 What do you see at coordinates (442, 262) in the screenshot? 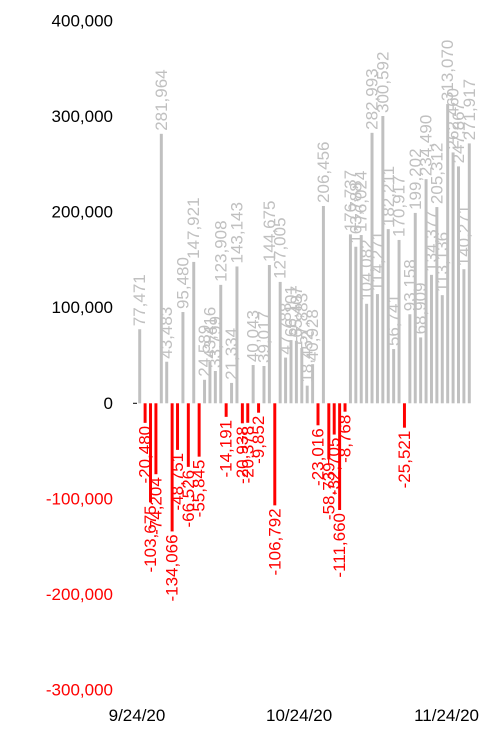
I see `data-label: 113,136` at bounding box center [442, 262].